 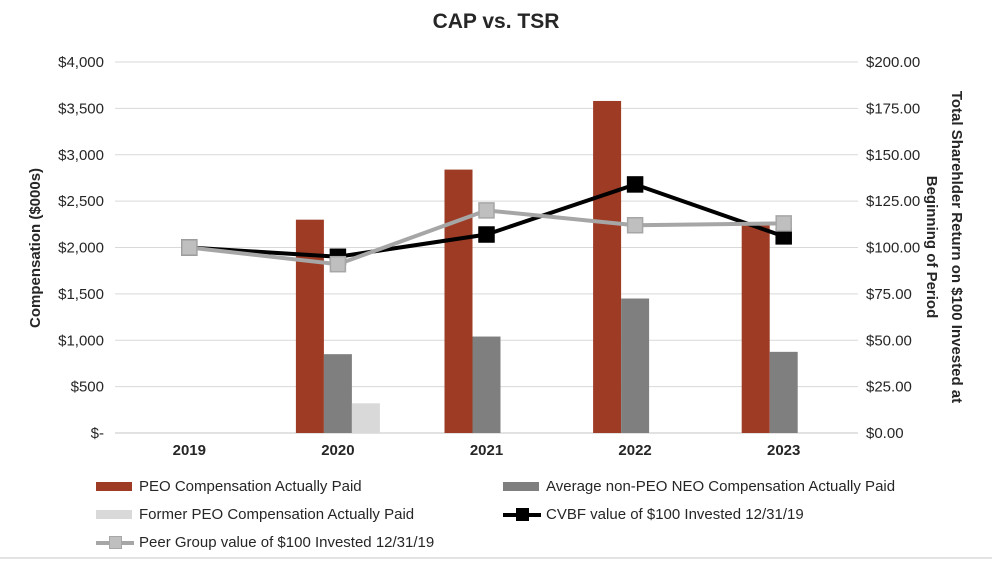 What do you see at coordinates (893, 201) in the screenshot?
I see `right-axis-tick-label: $125.00` at bounding box center [893, 201].